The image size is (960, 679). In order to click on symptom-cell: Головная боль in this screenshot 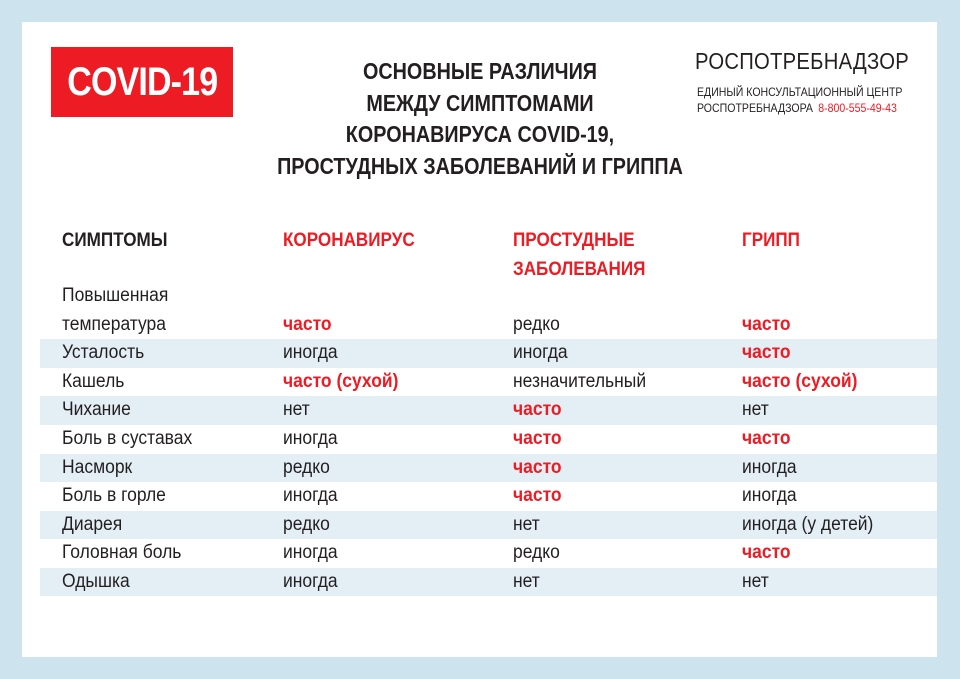, I will do `click(122, 553)`.